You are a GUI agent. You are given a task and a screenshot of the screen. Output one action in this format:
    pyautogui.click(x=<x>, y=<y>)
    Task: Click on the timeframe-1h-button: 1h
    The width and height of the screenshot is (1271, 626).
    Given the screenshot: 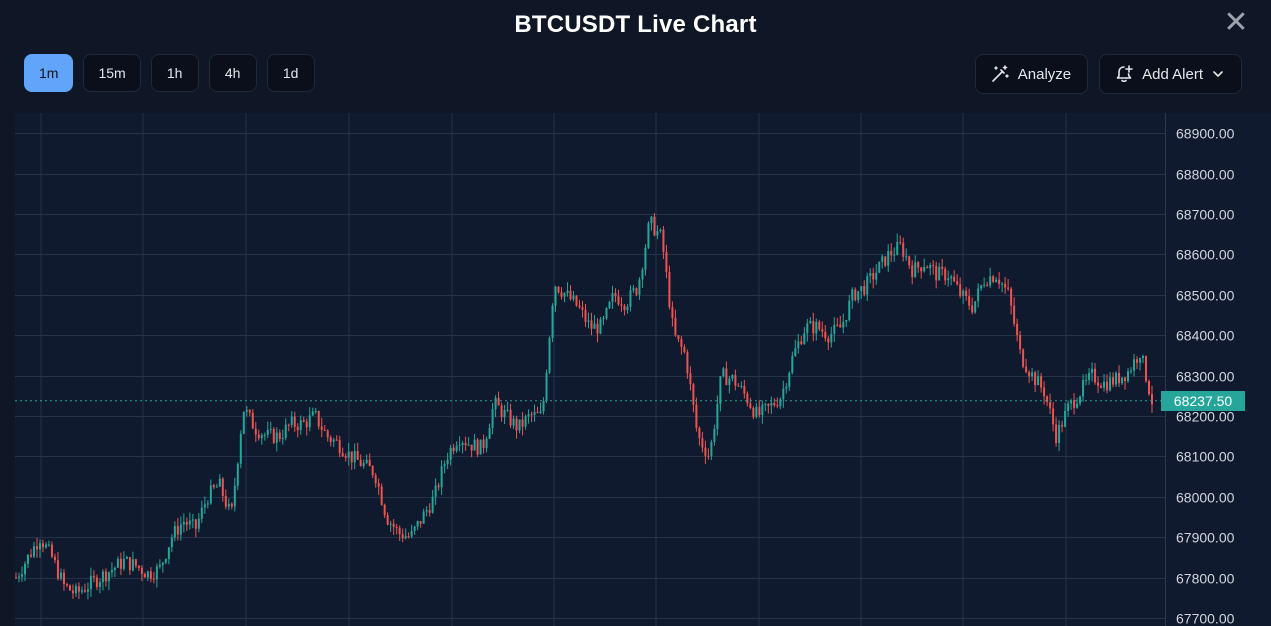 What is the action you would take?
    pyautogui.click(x=174, y=73)
    